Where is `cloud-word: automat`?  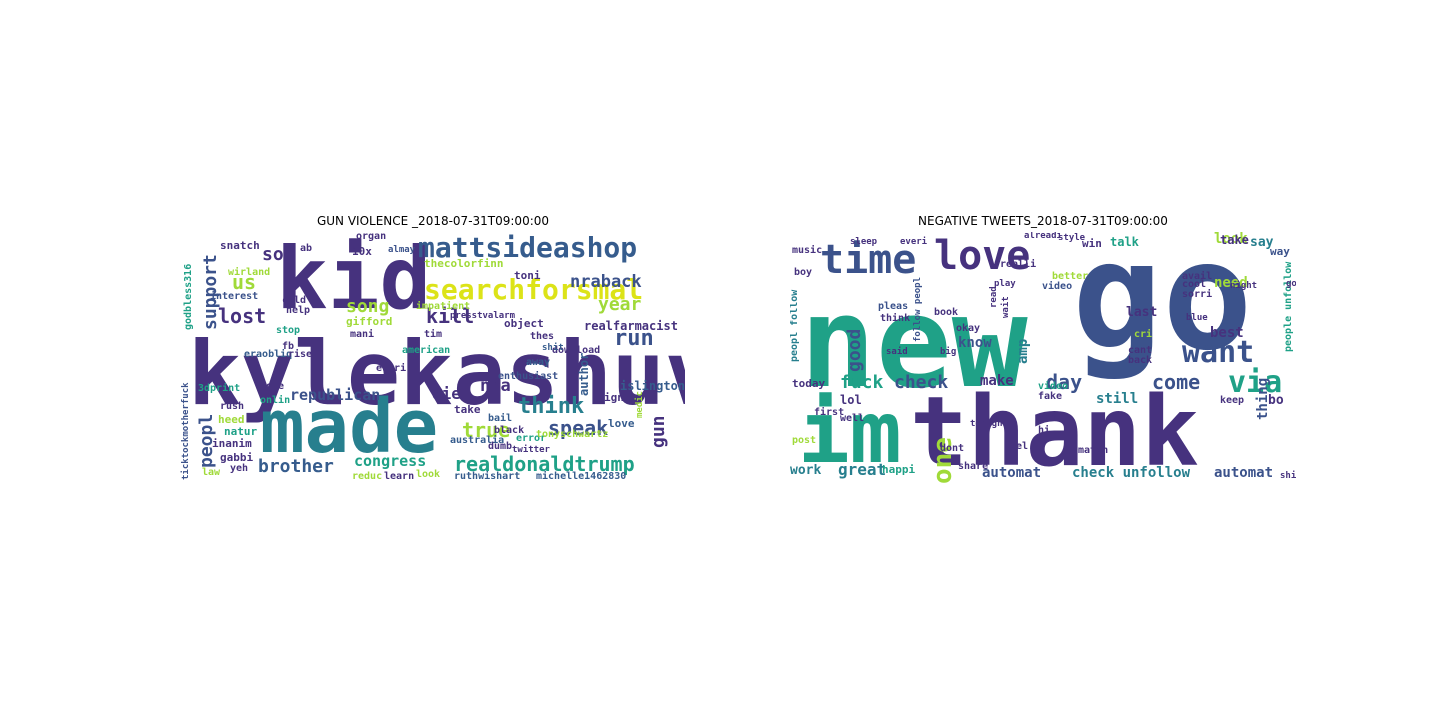 cloud-word: automat is located at coordinates (1244, 473).